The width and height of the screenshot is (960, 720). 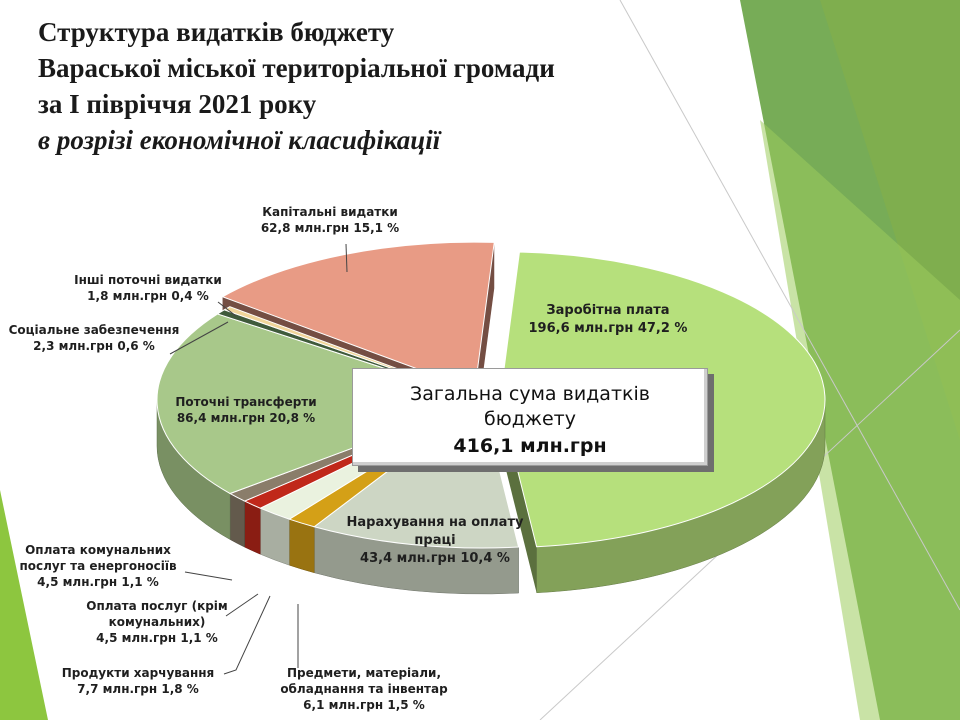 I want to click on title-line-1: Структура видатків бюджету, so click(x=216, y=32).